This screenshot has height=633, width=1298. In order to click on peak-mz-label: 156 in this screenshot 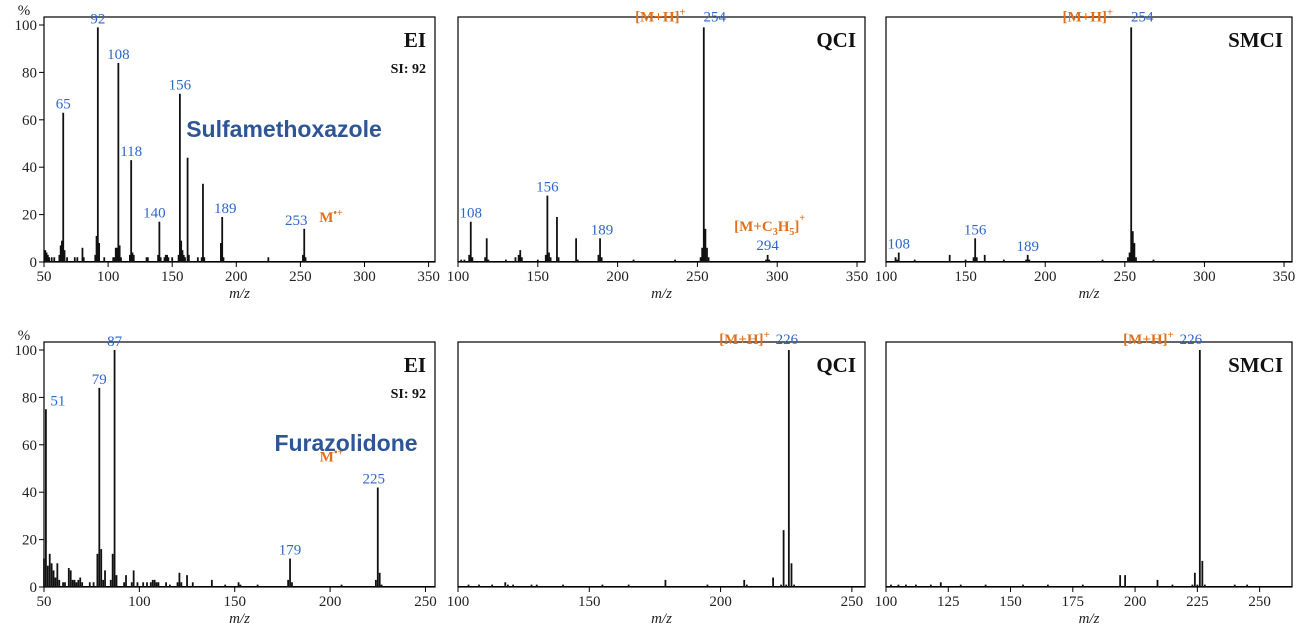, I will do `click(180, 86)`.